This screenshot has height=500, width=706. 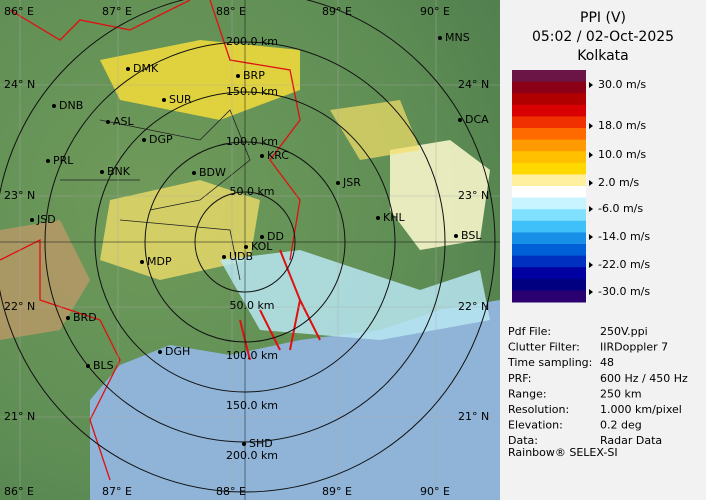 I want to click on scale-label: 10.0 m/s, so click(x=622, y=154).